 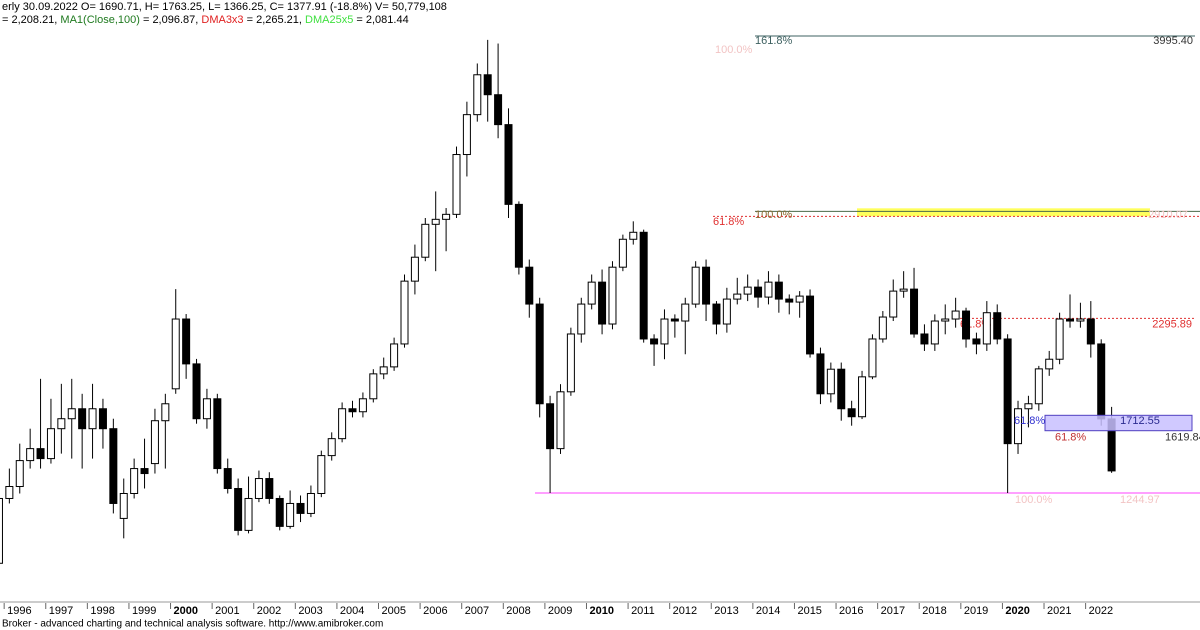 What do you see at coordinates (31, 20) in the screenshot?
I see `header-part: = 2,208.21,` at bounding box center [31, 20].